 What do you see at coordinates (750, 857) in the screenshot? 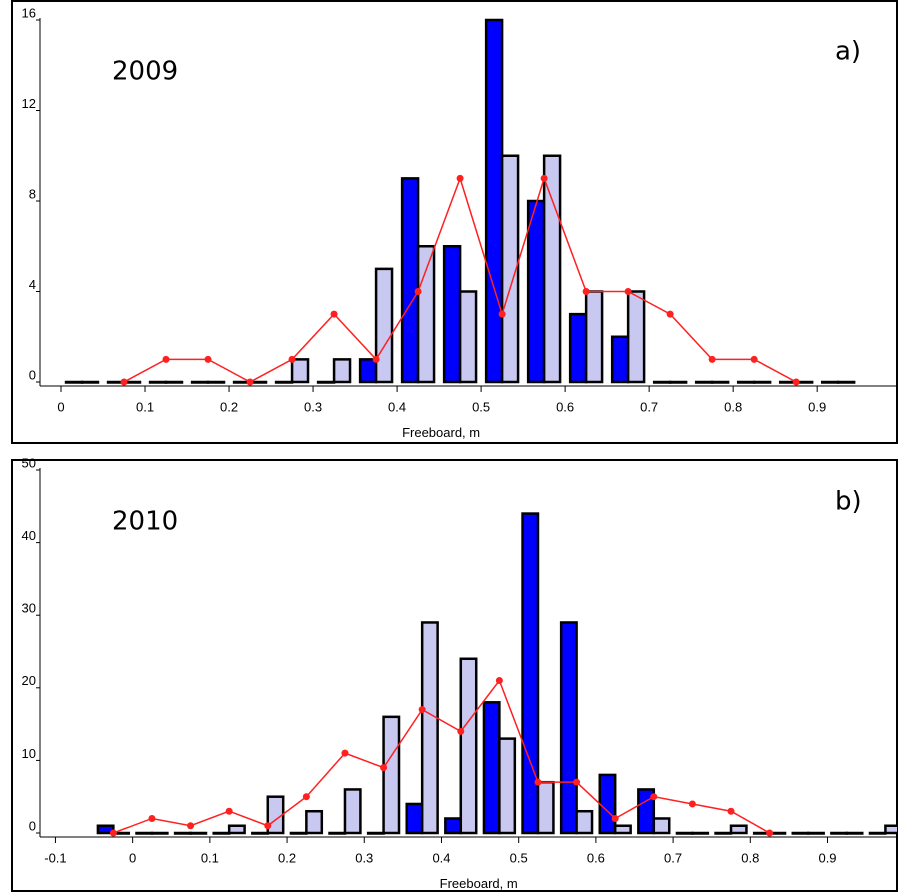
I see `x-tick-label: 0.8` at bounding box center [750, 857].